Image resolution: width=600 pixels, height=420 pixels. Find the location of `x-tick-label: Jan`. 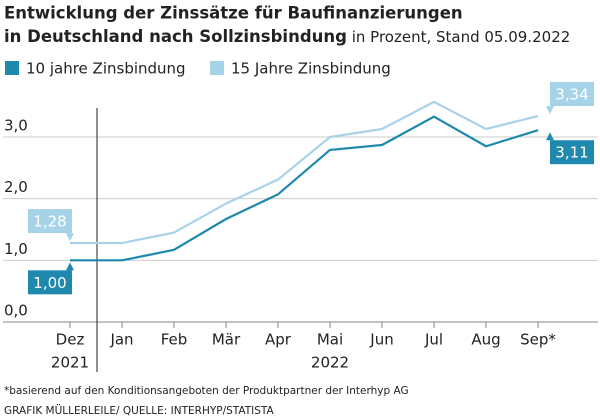

x-tick-label: Jan is located at coordinates (121, 340).